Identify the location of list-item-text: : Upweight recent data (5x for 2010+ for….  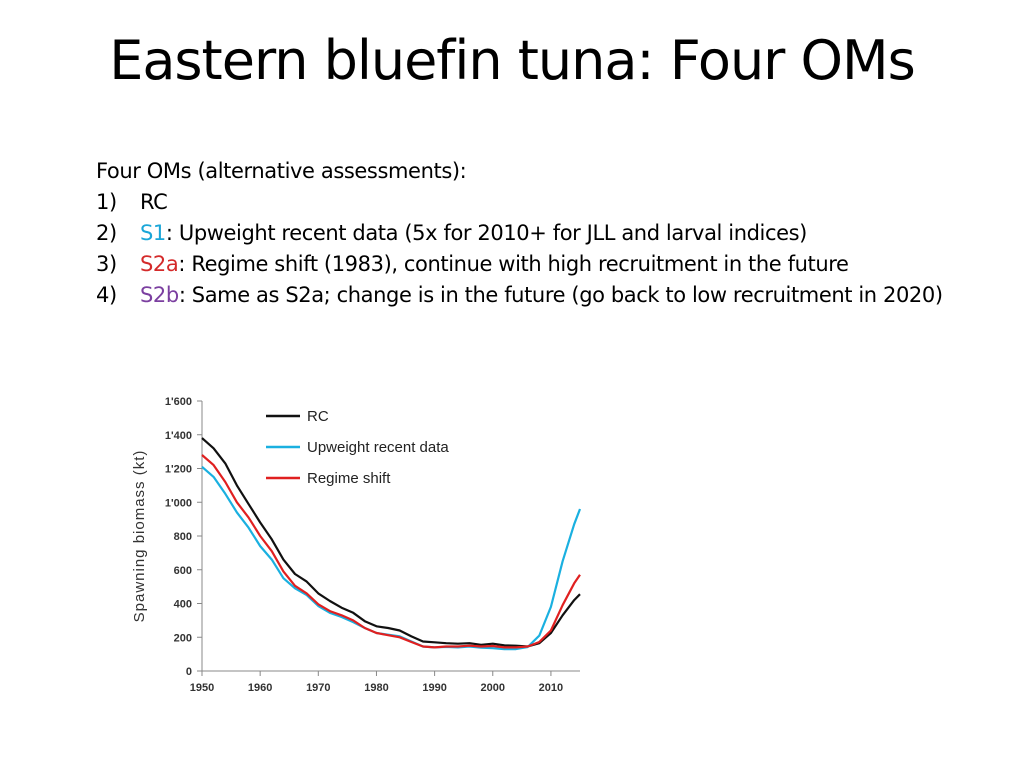
(486, 233).